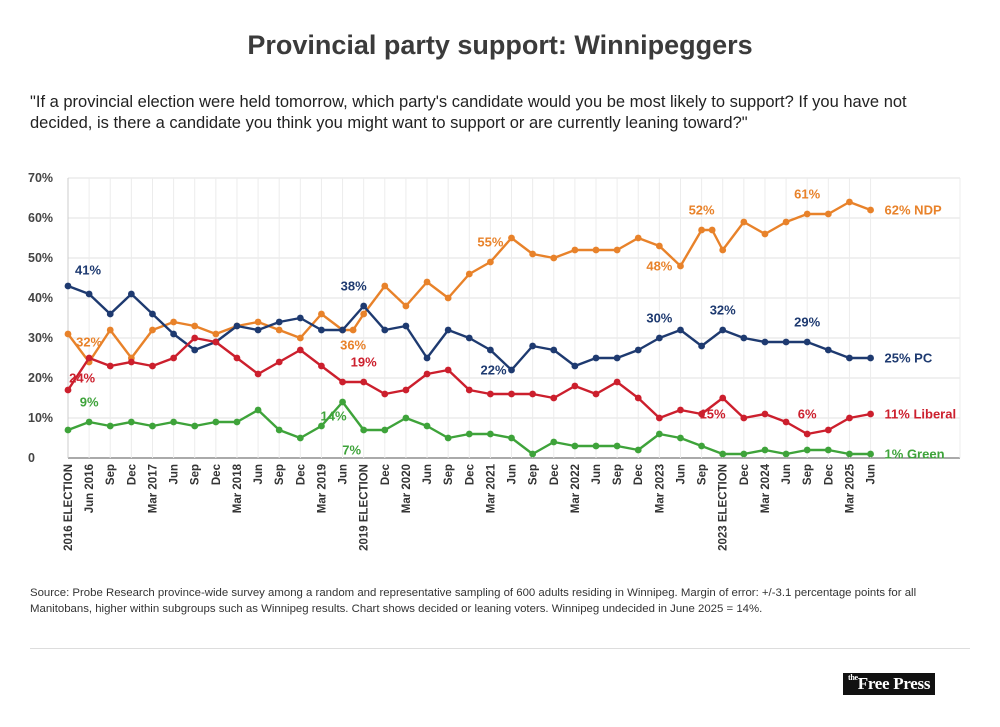  I want to click on x-tick-label: Mar 2019, so click(322, 488).